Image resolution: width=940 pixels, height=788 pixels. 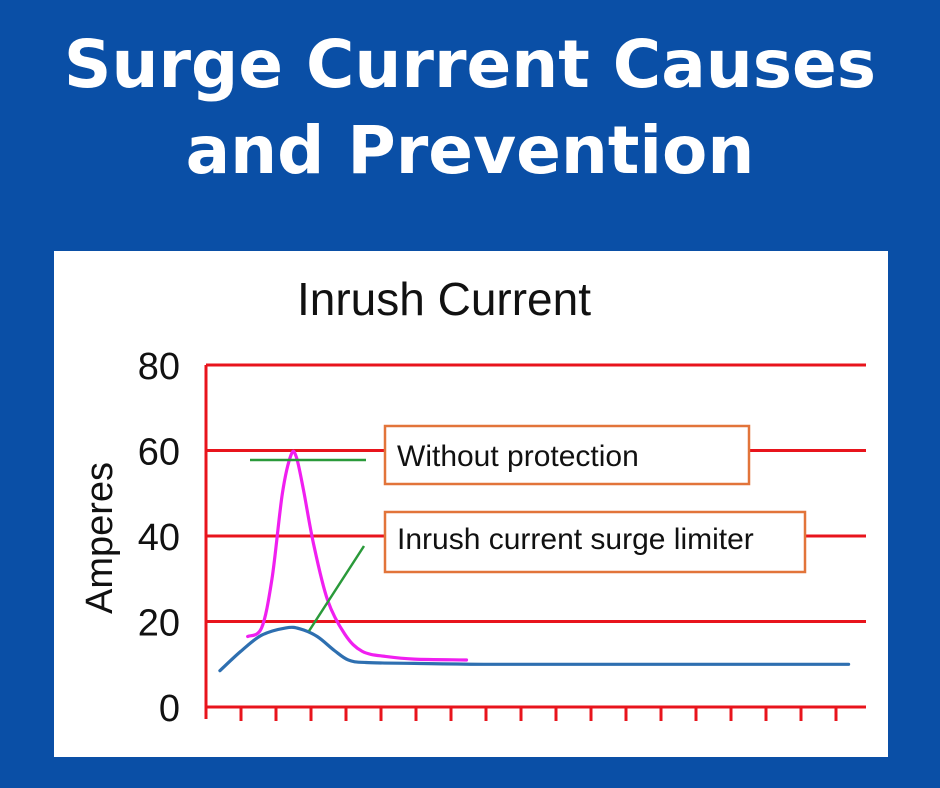 I want to click on chart-title: Inrush Current, so click(x=444, y=299).